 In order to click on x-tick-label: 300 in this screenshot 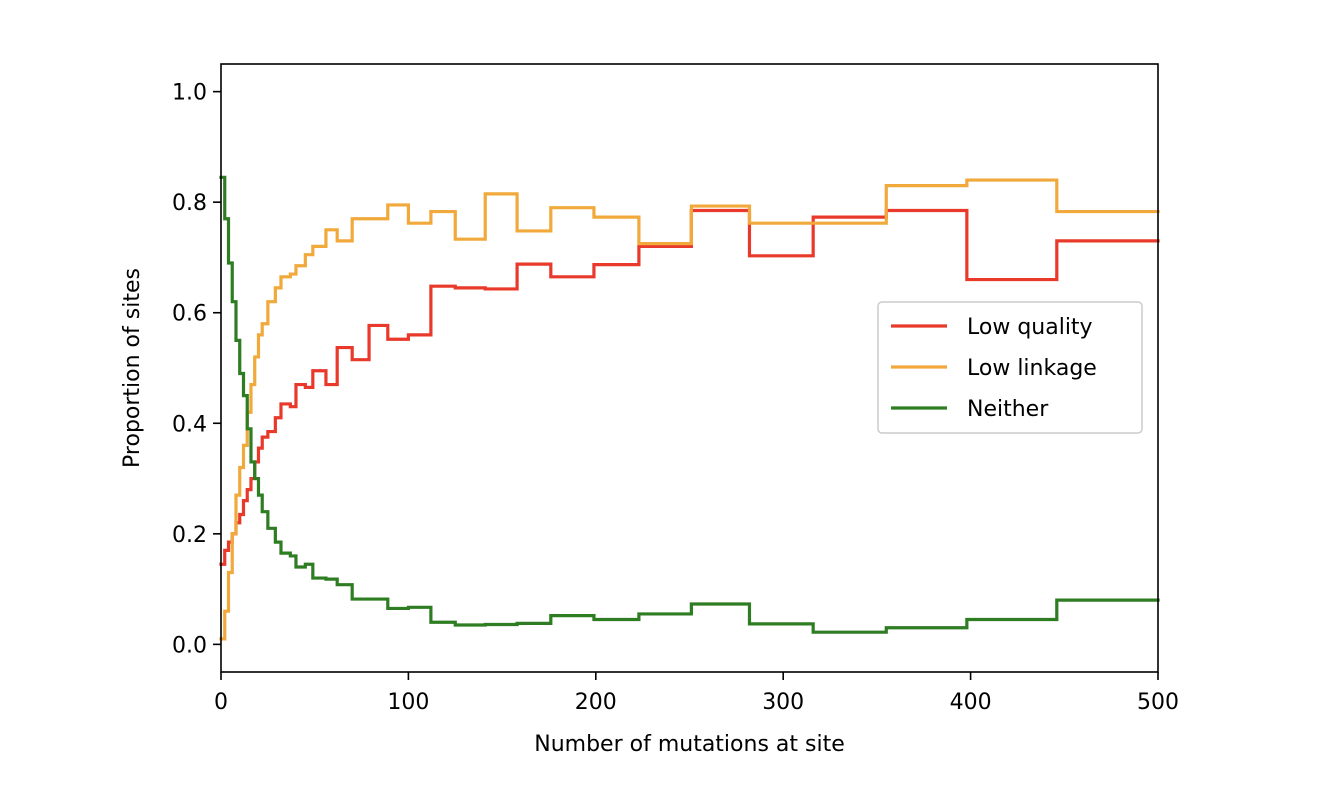, I will do `click(783, 702)`.